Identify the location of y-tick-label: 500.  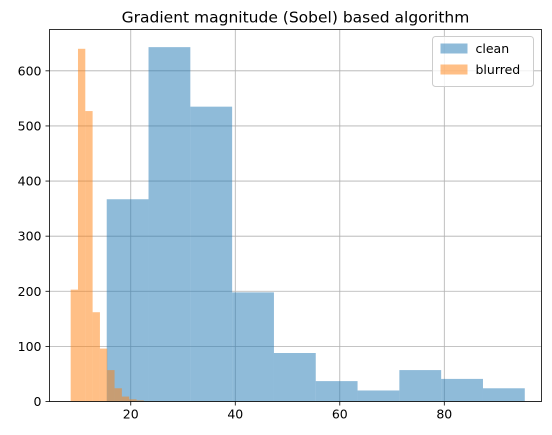
(30, 125).